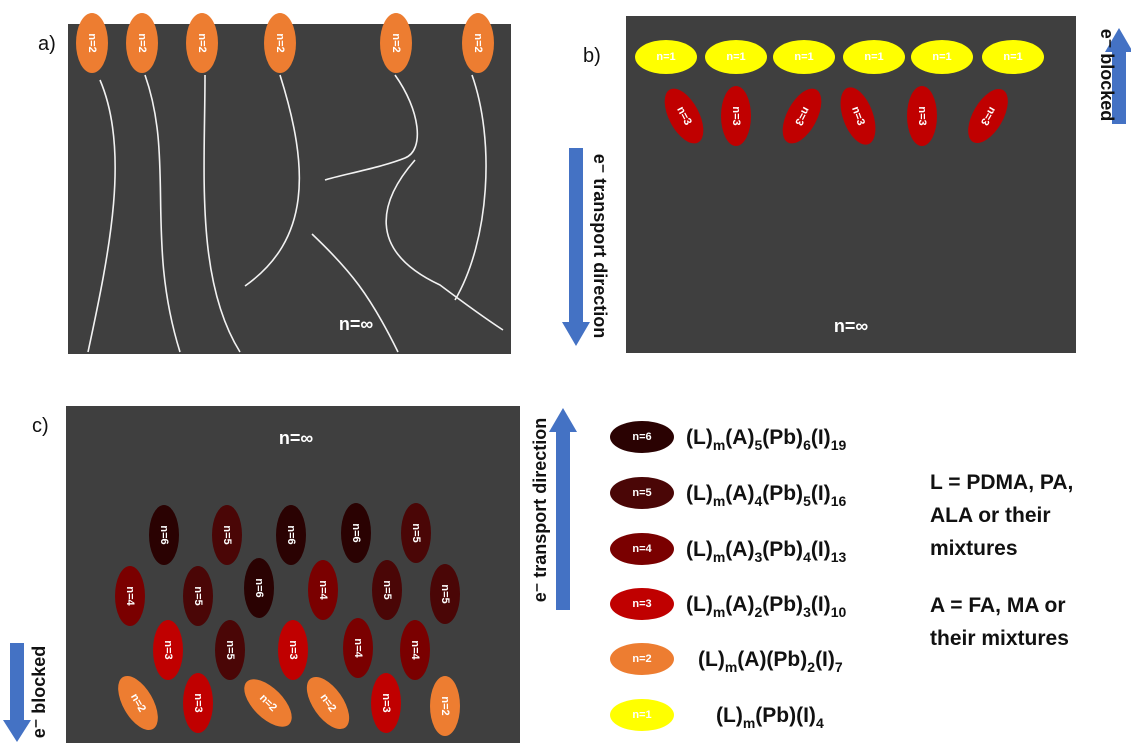  I want to click on panel-b-phases: n=1 n=1 n=1 n=1 n=1 n=1 n=3 n=3 n=3 n=3 n=3 n=3, so click(839, 93).